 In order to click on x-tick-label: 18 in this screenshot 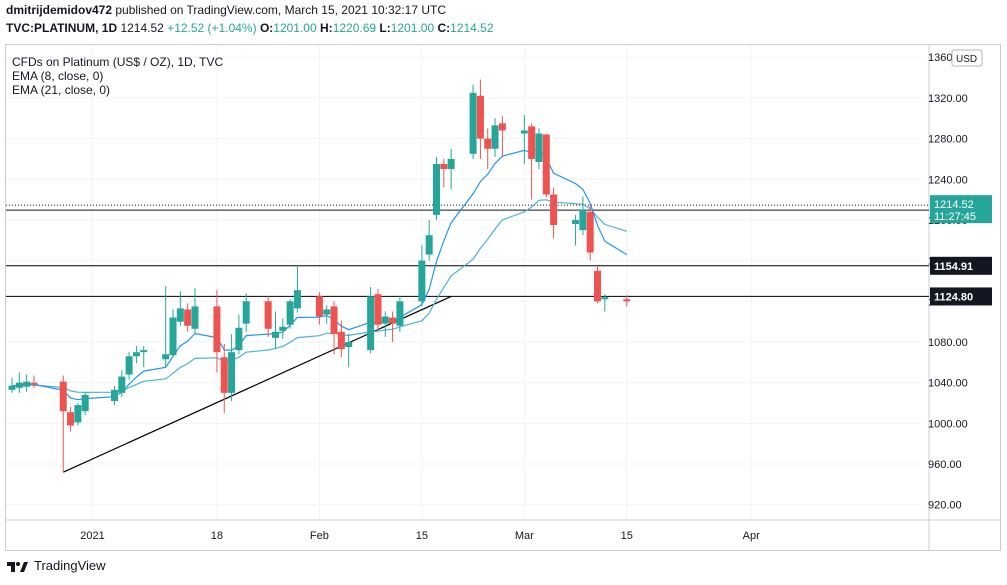, I will do `click(217, 536)`.